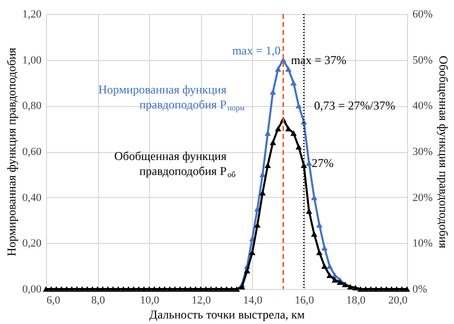  Describe the element at coordinates (420, 290) in the screenshot. I see `y2-tick-label: 0%` at that location.